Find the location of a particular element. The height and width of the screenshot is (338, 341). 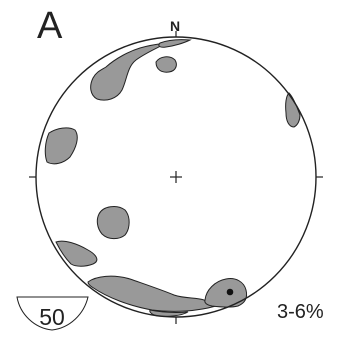

north-label: N is located at coordinates (175, 26).